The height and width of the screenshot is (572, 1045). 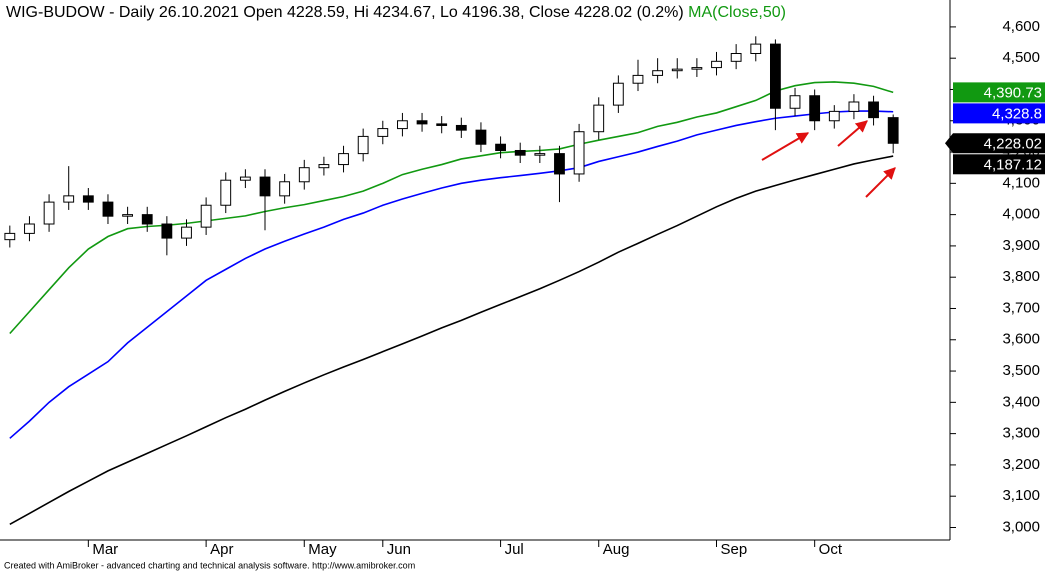 I want to click on x-tick-label: Oct, so click(x=831, y=549).